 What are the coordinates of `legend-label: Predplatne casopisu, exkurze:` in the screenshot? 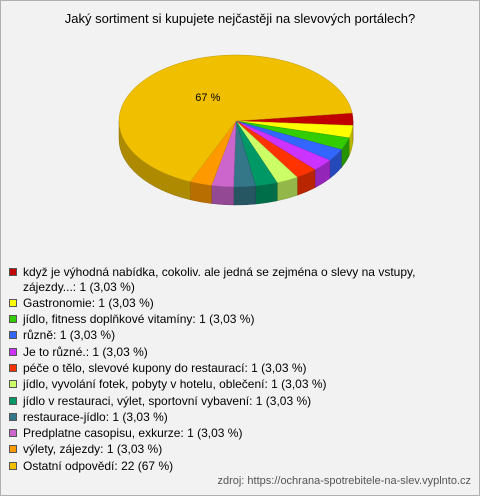 It's located at (103, 433).